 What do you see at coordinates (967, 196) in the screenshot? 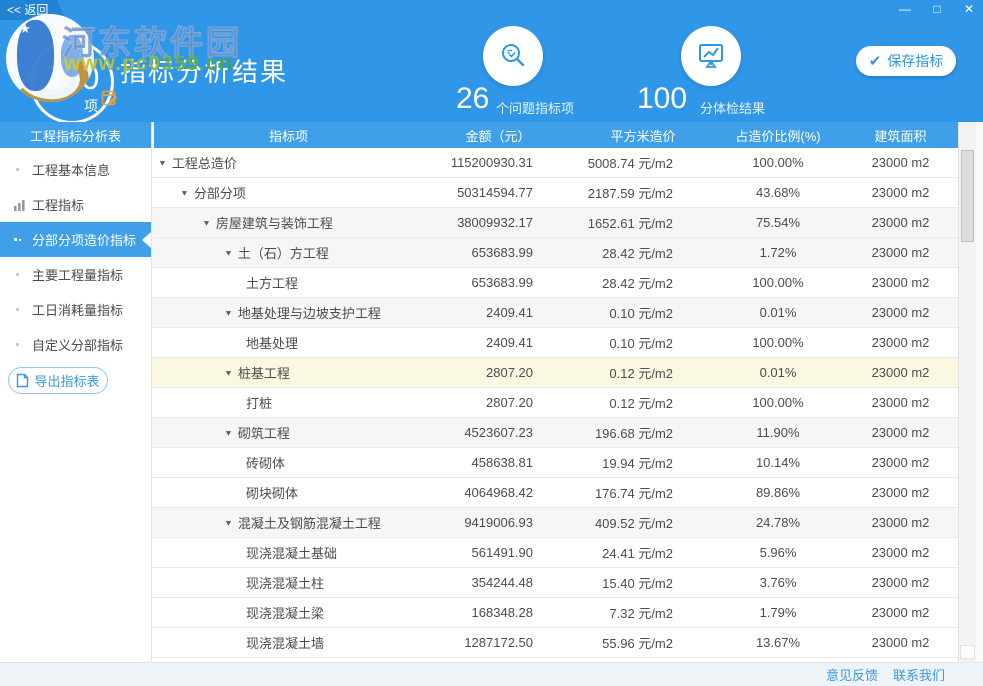
I see `scrollbar-thumb` at bounding box center [967, 196].